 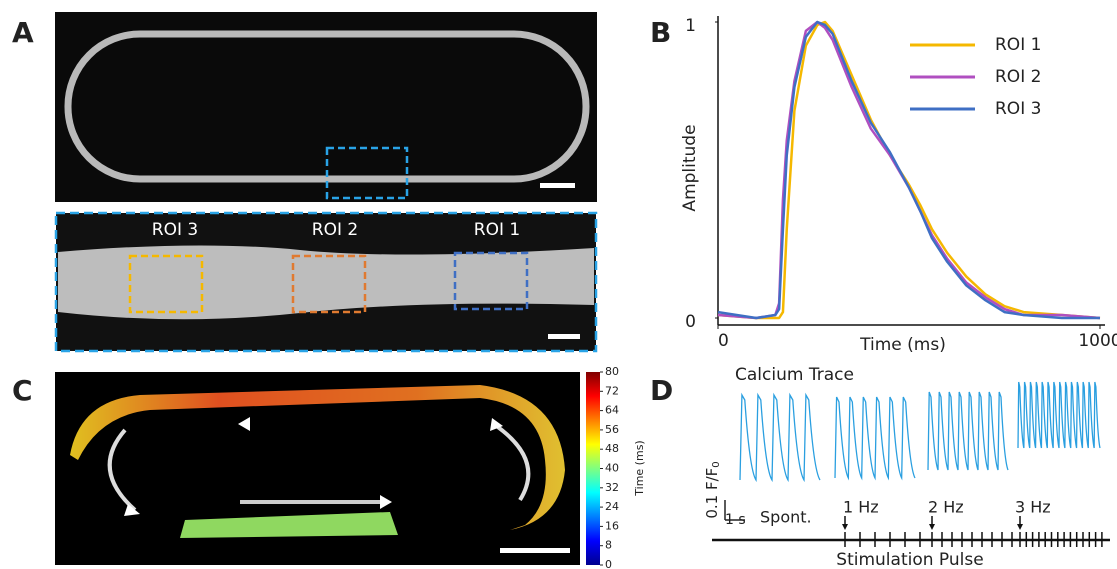 What do you see at coordinates (690, 167) in the screenshot?
I see `y-axis-label: Amplitude` at bounding box center [690, 167].